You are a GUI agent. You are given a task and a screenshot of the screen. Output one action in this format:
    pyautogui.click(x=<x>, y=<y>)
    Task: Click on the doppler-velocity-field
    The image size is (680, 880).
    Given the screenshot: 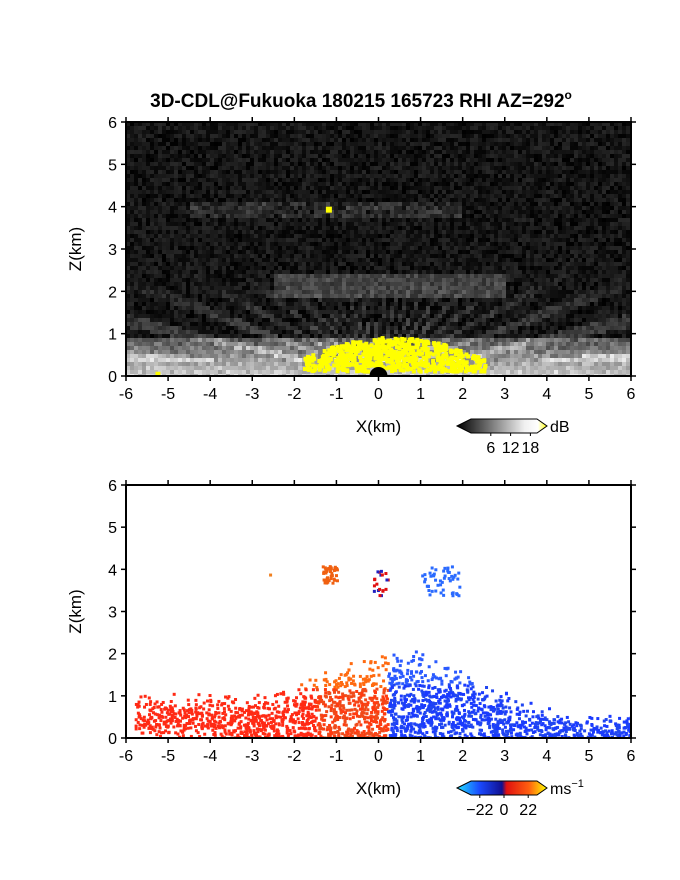 What is the action you would take?
    pyautogui.click(x=382, y=694)
    